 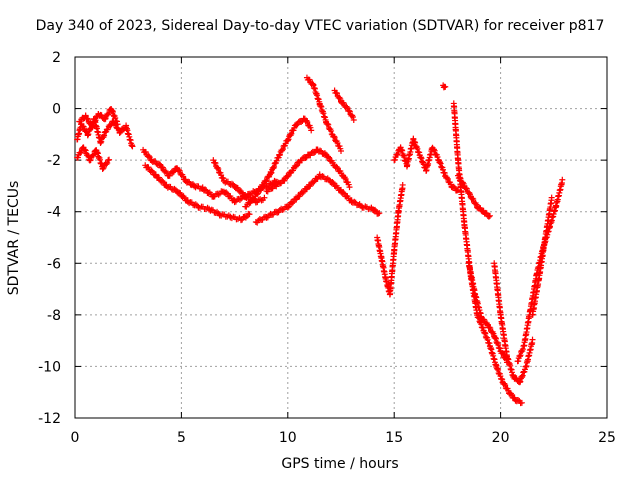 What do you see at coordinates (607, 438) in the screenshot?
I see `x-tick-label: 25` at bounding box center [607, 438].